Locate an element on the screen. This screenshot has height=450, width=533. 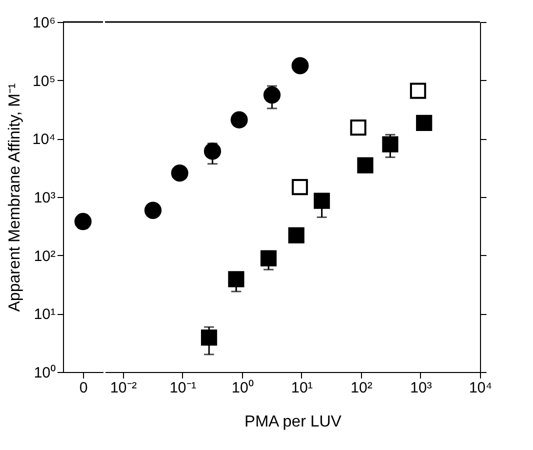
x-tick-label: 10³ is located at coordinates (421, 388).